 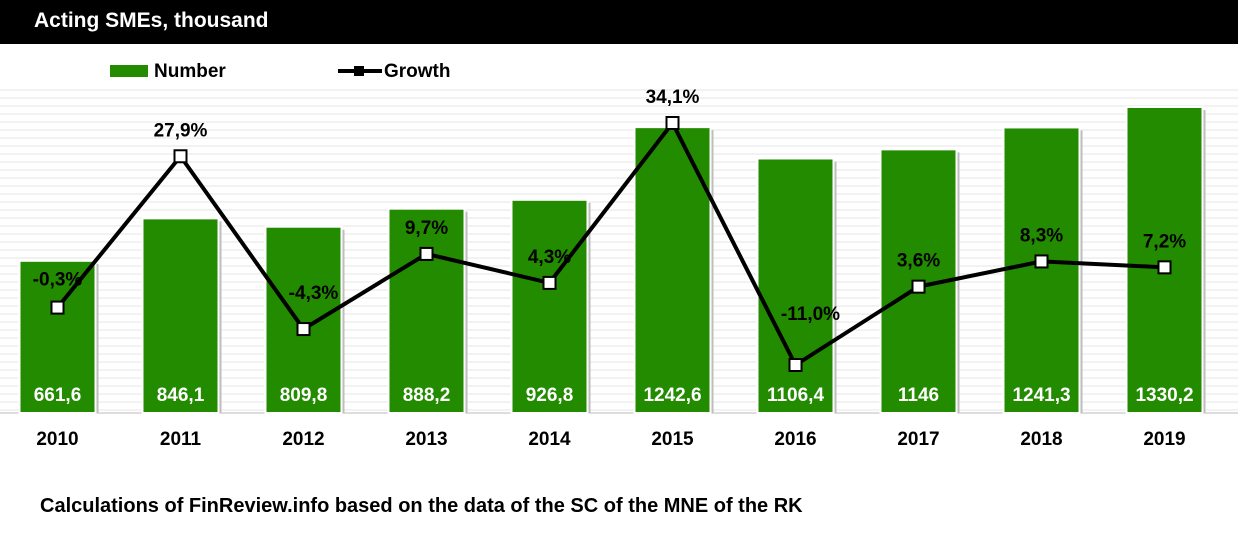 What do you see at coordinates (795, 439) in the screenshot?
I see `x-tick-label: 2016` at bounding box center [795, 439].